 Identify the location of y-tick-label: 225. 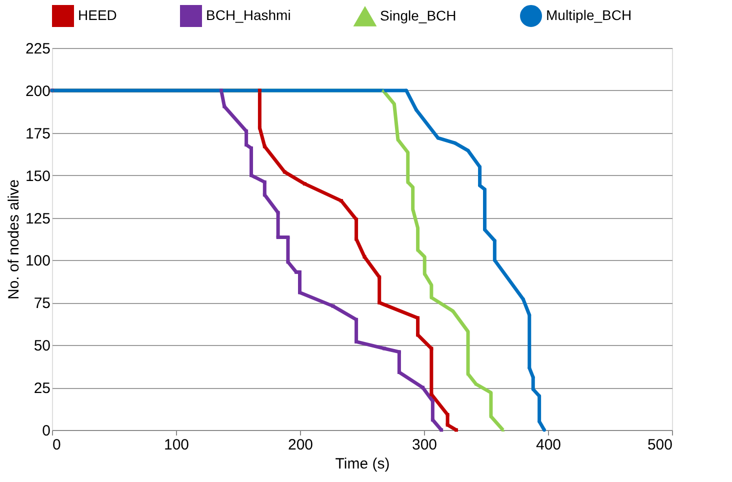
(37, 49).